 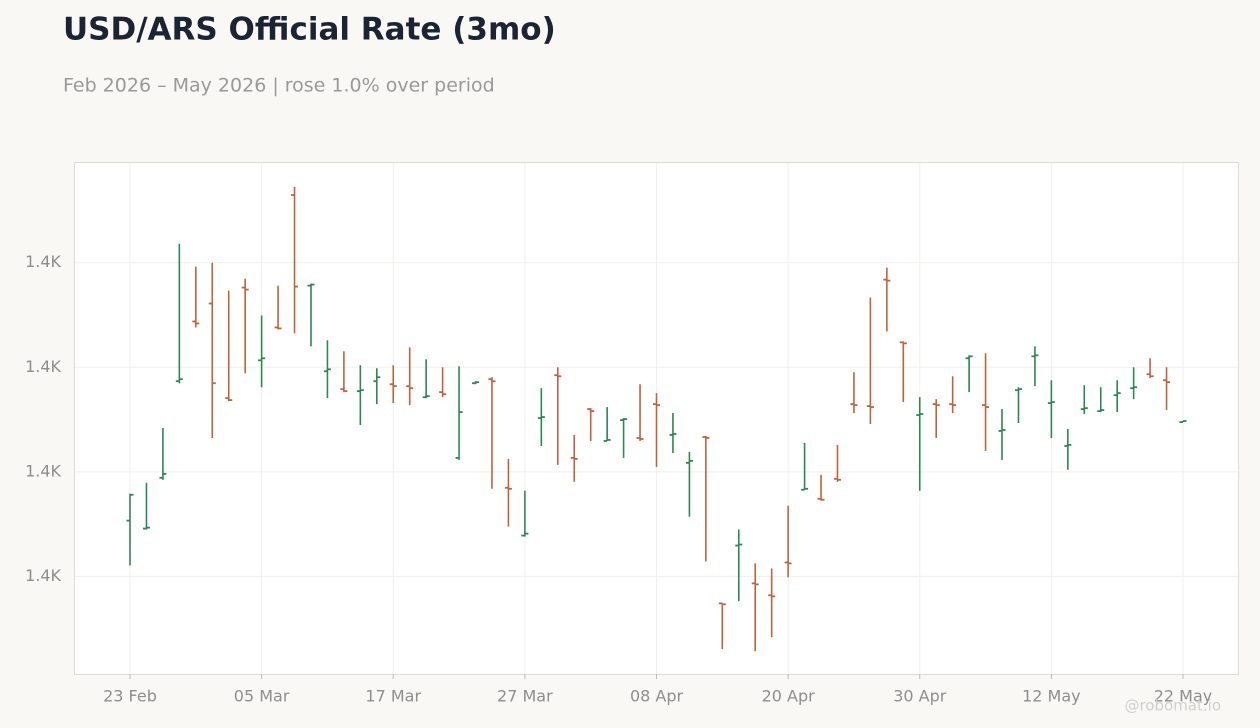 I want to click on x-tick-label: 27 Mar, so click(x=525, y=696).